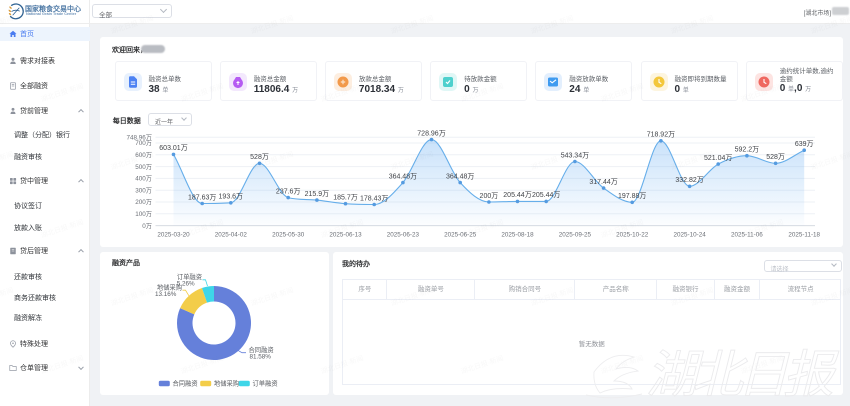 The image size is (850, 406). Describe the element at coordinates (345, 198) in the screenshot. I see `svg-text: 185.7万` at that location.